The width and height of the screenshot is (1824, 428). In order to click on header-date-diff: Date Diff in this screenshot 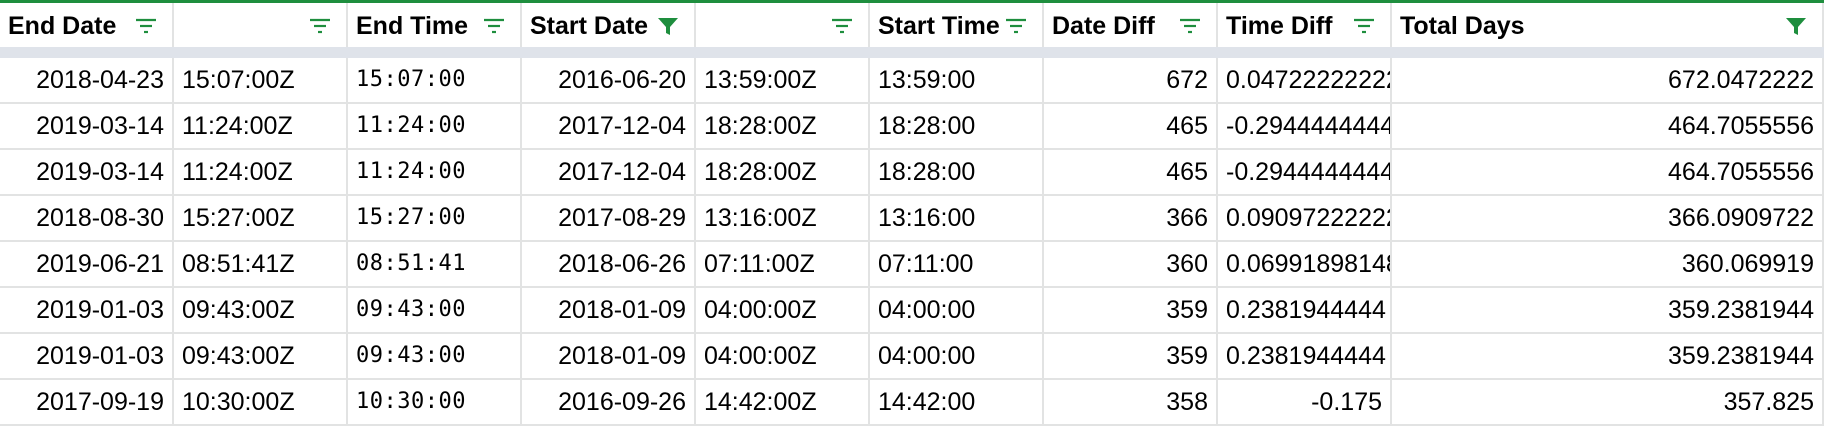, I will do `click(1131, 26)`.